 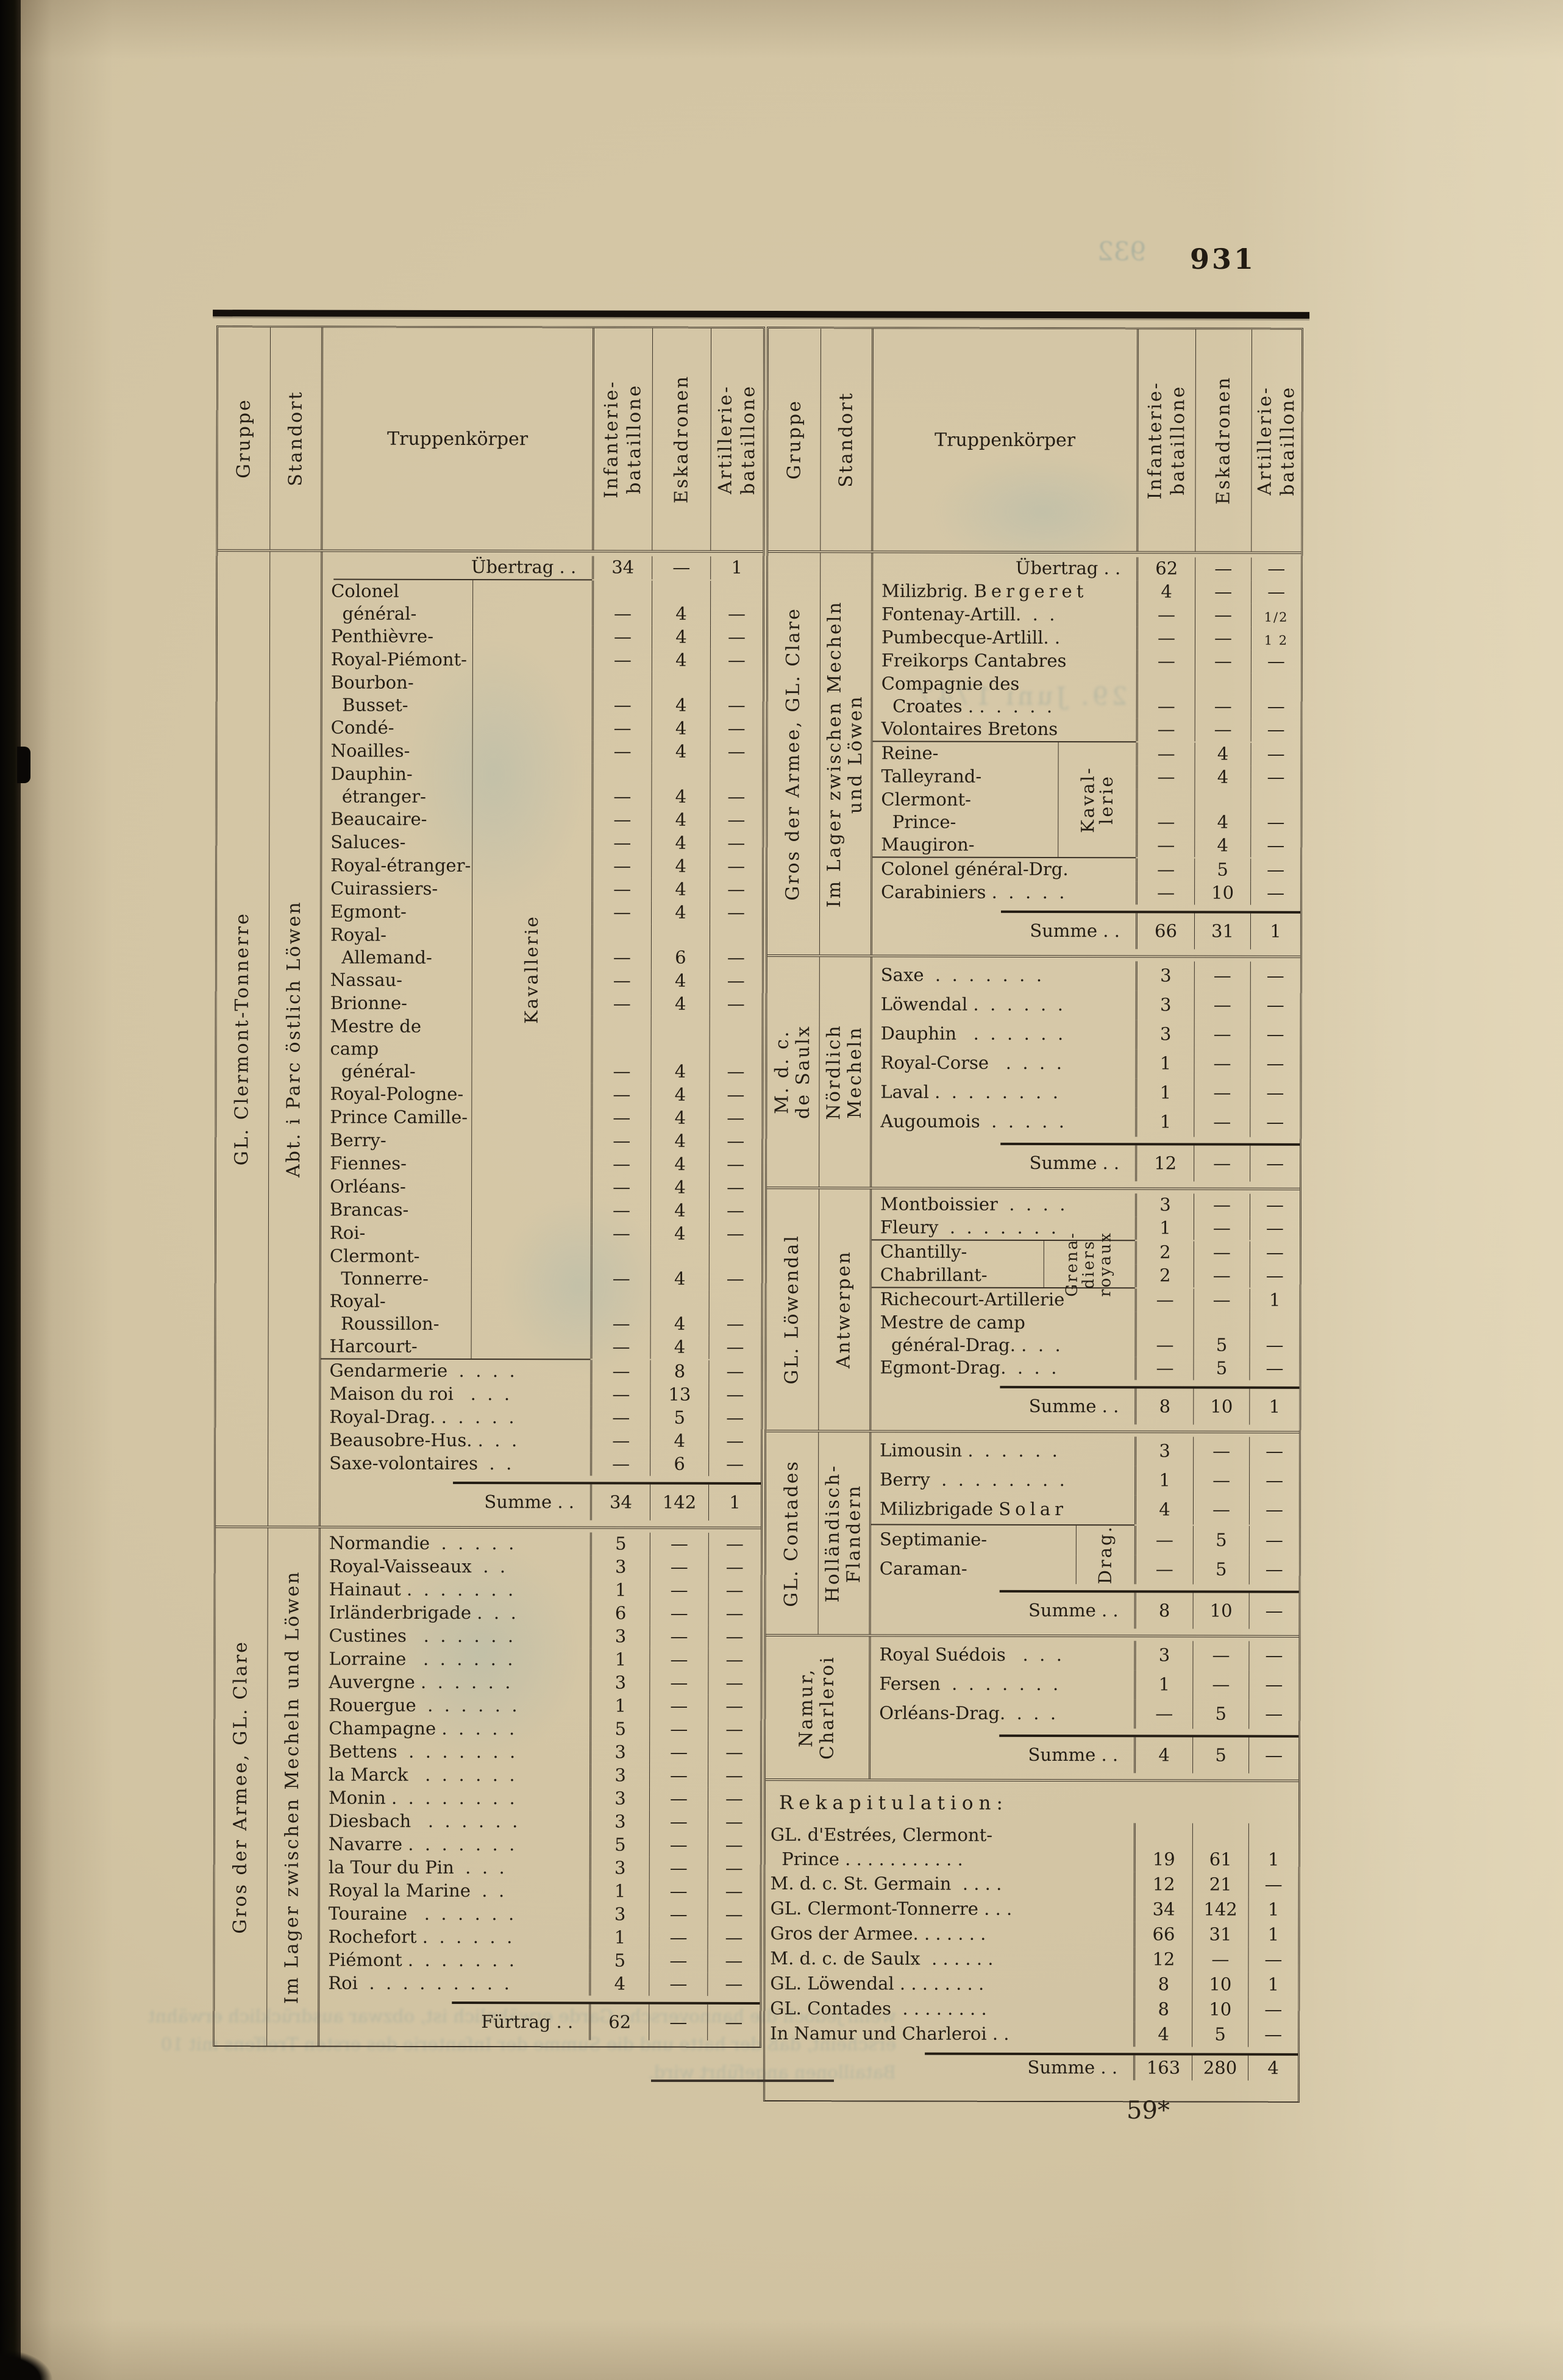 What do you see at coordinates (619, 1502) in the screenshot?
I see `value-cell: 34` at bounding box center [619, 1502].